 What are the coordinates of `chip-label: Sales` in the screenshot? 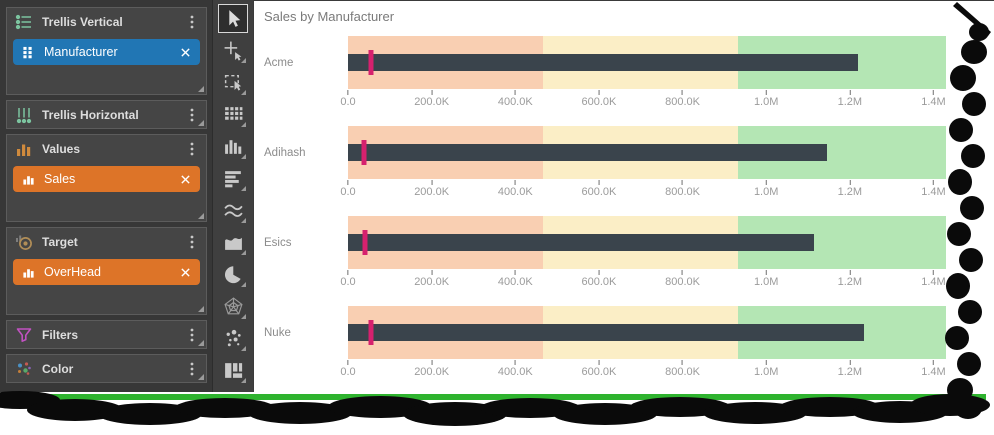 It's located at (60, 179).